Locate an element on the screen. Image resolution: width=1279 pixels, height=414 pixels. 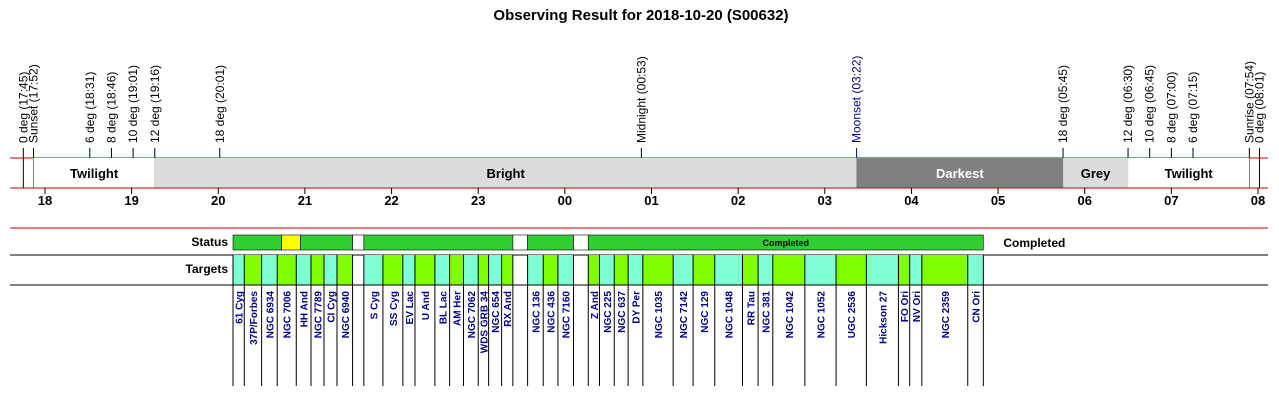
hour-tick-label: 00 is located at coordinates (565, 200).